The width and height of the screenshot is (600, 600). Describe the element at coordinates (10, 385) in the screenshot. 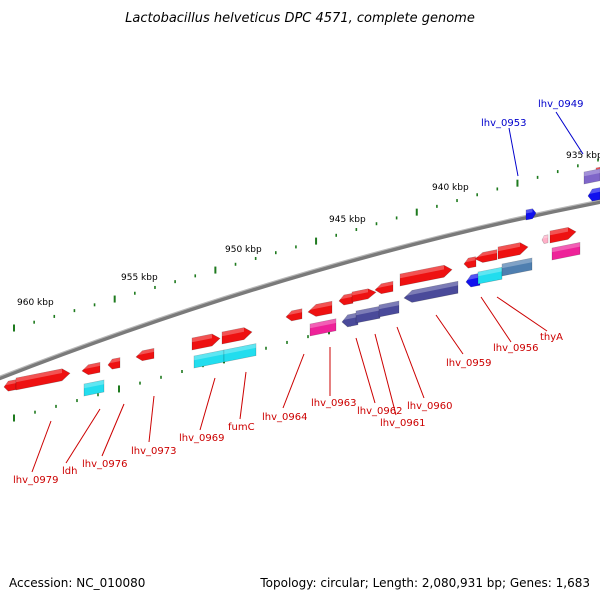

I see `gene-red-a` at that location.